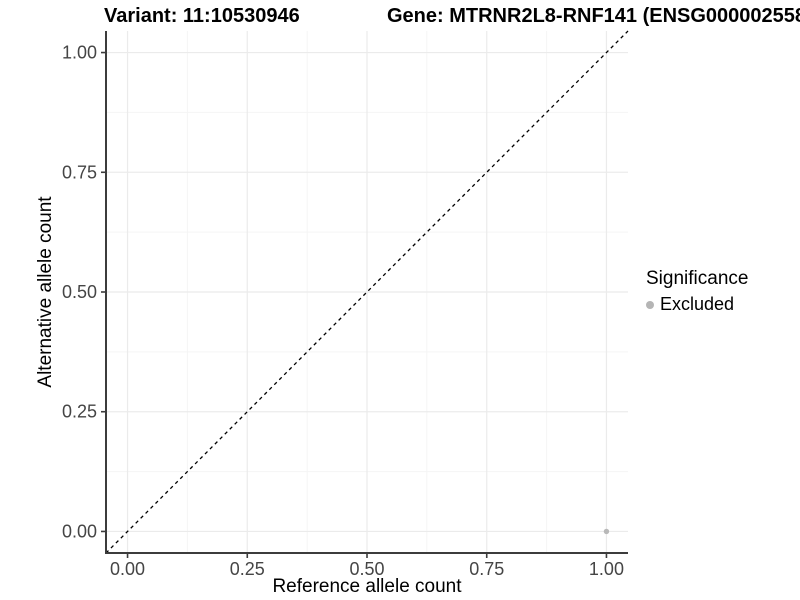  What do you see at coordinates (366, 569) in the screenshot?
I see `x-tick-label: 0.50` at bounding box center [366, 569].